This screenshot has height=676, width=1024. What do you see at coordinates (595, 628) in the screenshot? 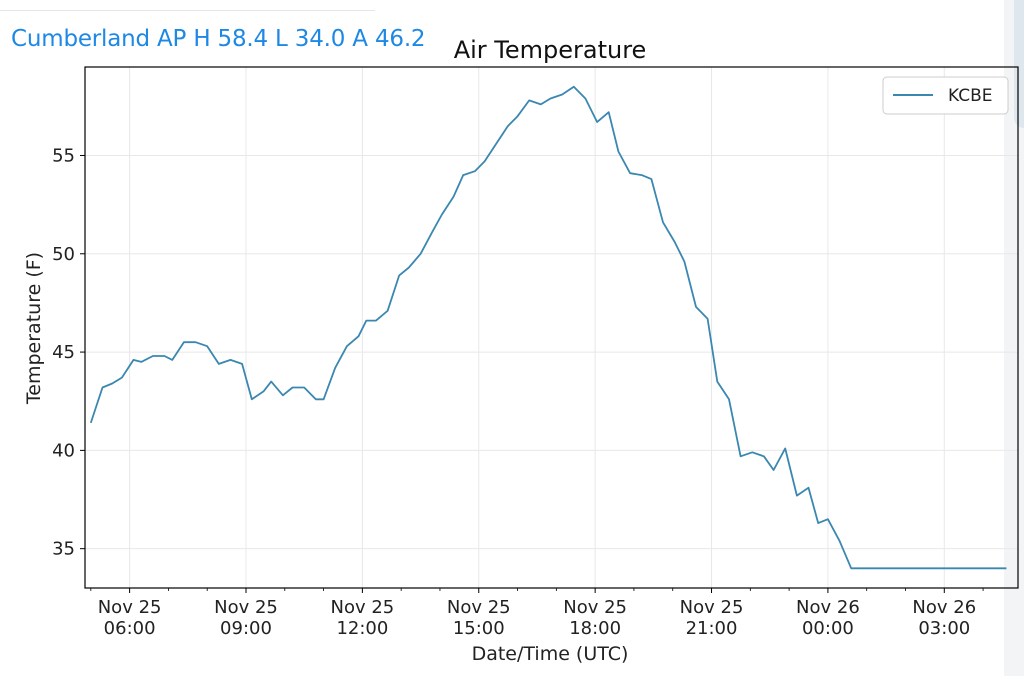
I see `x-tick-label-time: 18:00` at bounding box center [595, 628].